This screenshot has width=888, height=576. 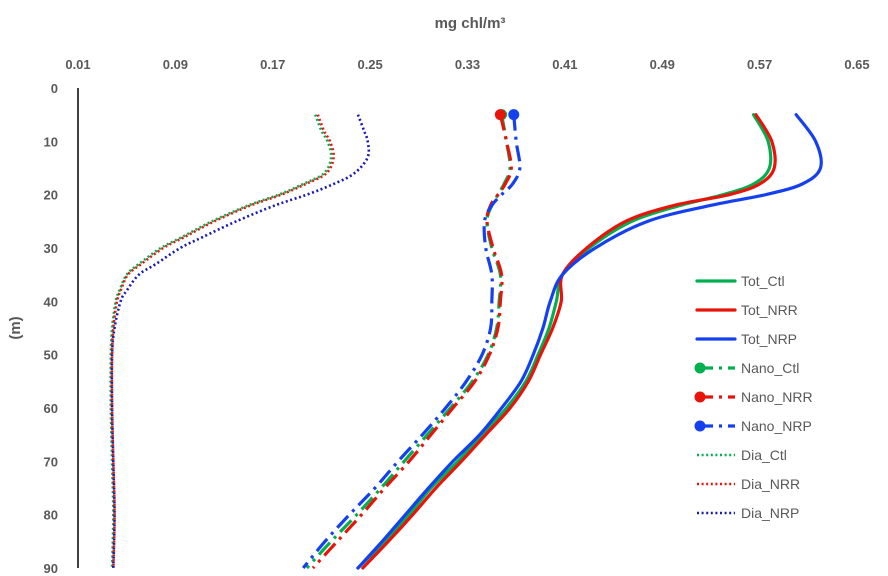 What do you see at coordinates (51, 408) in the screenshot?
I see `y-tick-label: 60` at bounding box center [51, 408].